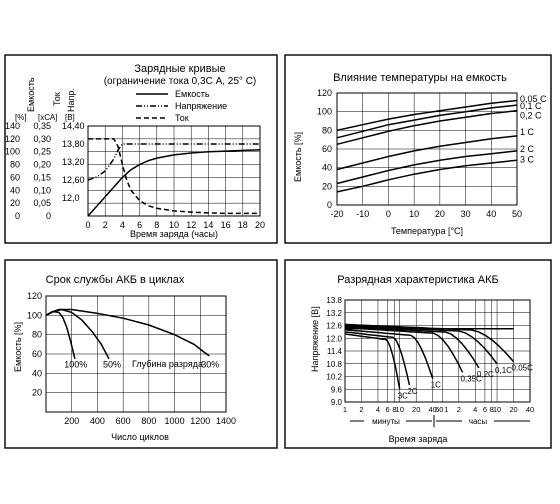 The image size is (560, 504). What do you see at coordinates (531, 106) in the screenshot?
I see `temperature-series-label-1: 0,1 С` at bounding box center [531, 106].